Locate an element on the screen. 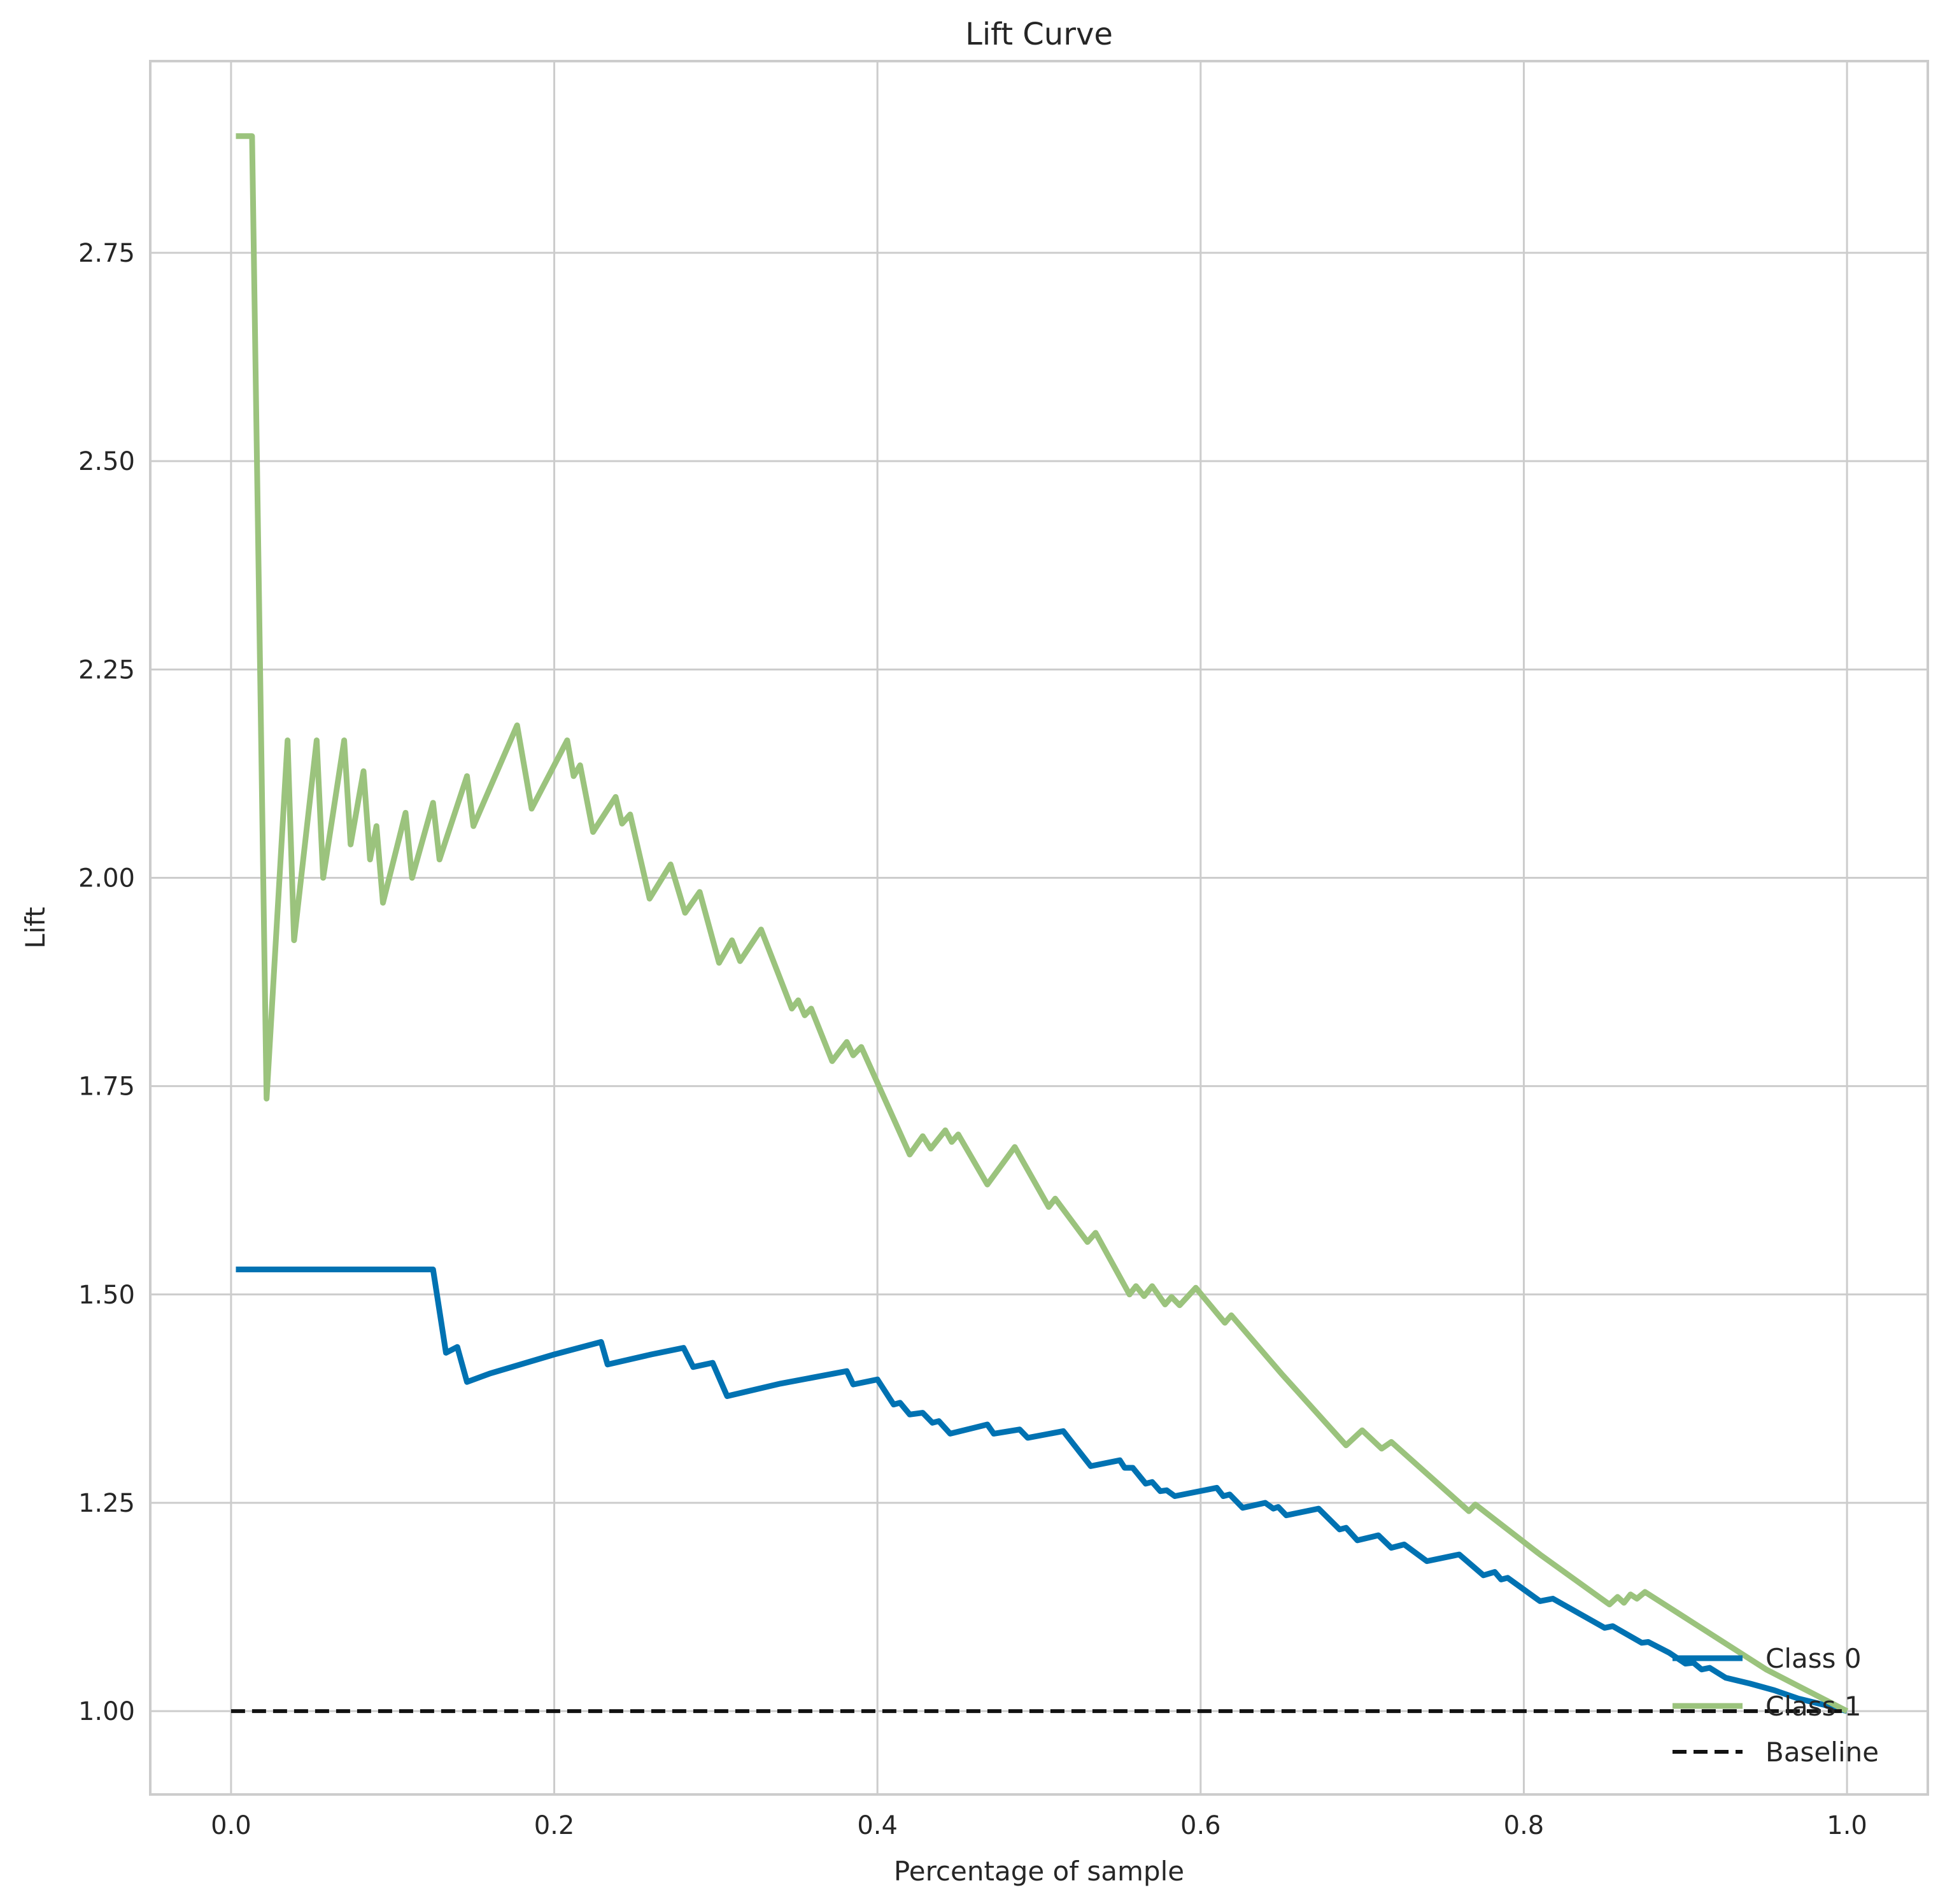  y-tick-label: 1.75 is located at coordinates (106, 1087).